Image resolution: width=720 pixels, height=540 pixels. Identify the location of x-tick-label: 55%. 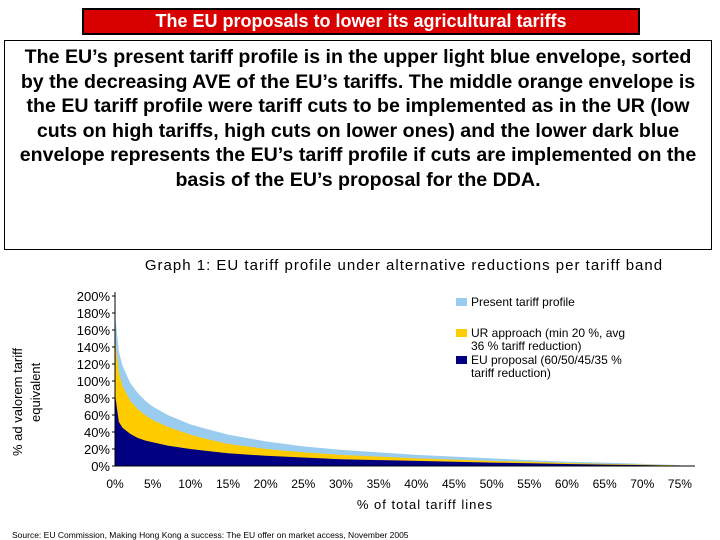
(529, 484).